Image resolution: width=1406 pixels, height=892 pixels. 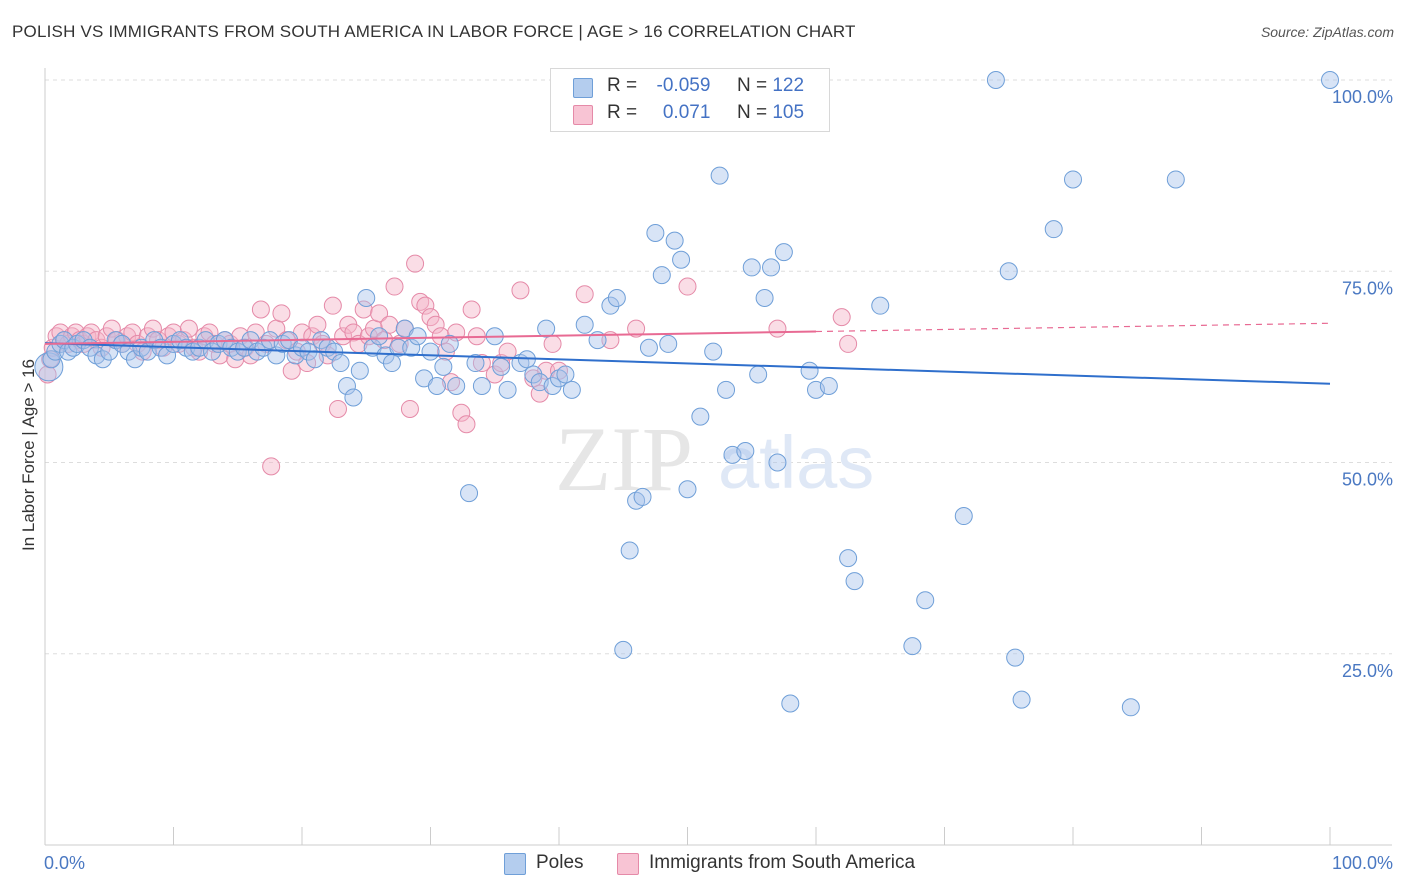 I want to click on south-america-swatch, so click(x=583, y=115).